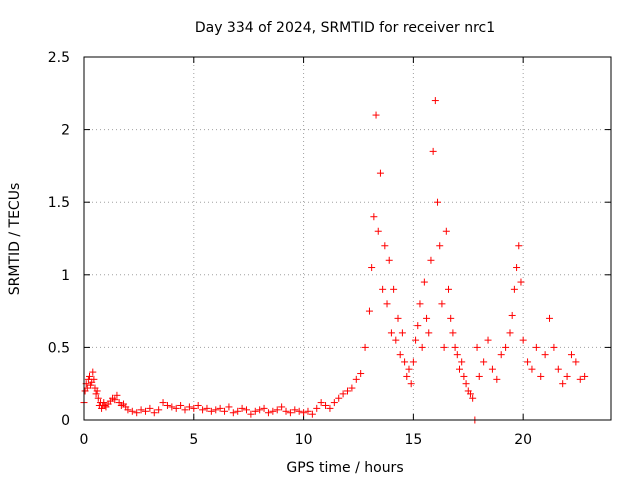 The height and width of the screenshot is (480, 640). Describe the element at coordinates (65, 131) in the screenshot. I see `y-tick-label: 2` at that location.